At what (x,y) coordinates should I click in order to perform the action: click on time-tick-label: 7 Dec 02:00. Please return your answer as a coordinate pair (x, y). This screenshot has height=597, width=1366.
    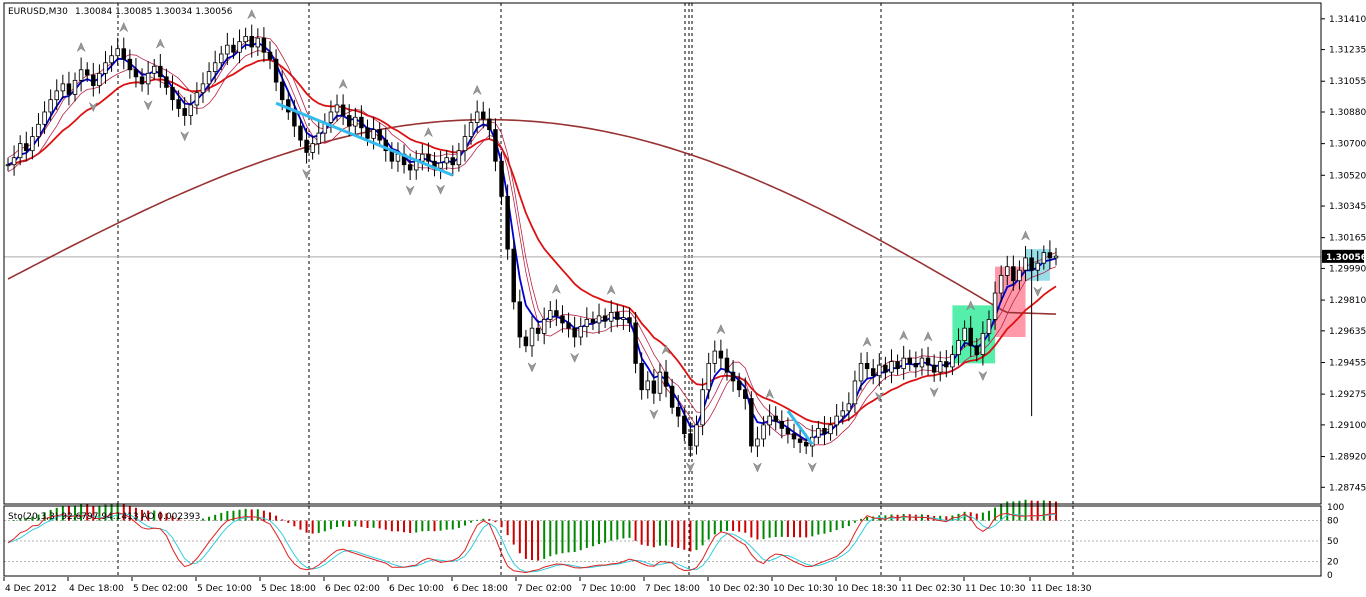
    Looking at the image, I should click on (544, 589).